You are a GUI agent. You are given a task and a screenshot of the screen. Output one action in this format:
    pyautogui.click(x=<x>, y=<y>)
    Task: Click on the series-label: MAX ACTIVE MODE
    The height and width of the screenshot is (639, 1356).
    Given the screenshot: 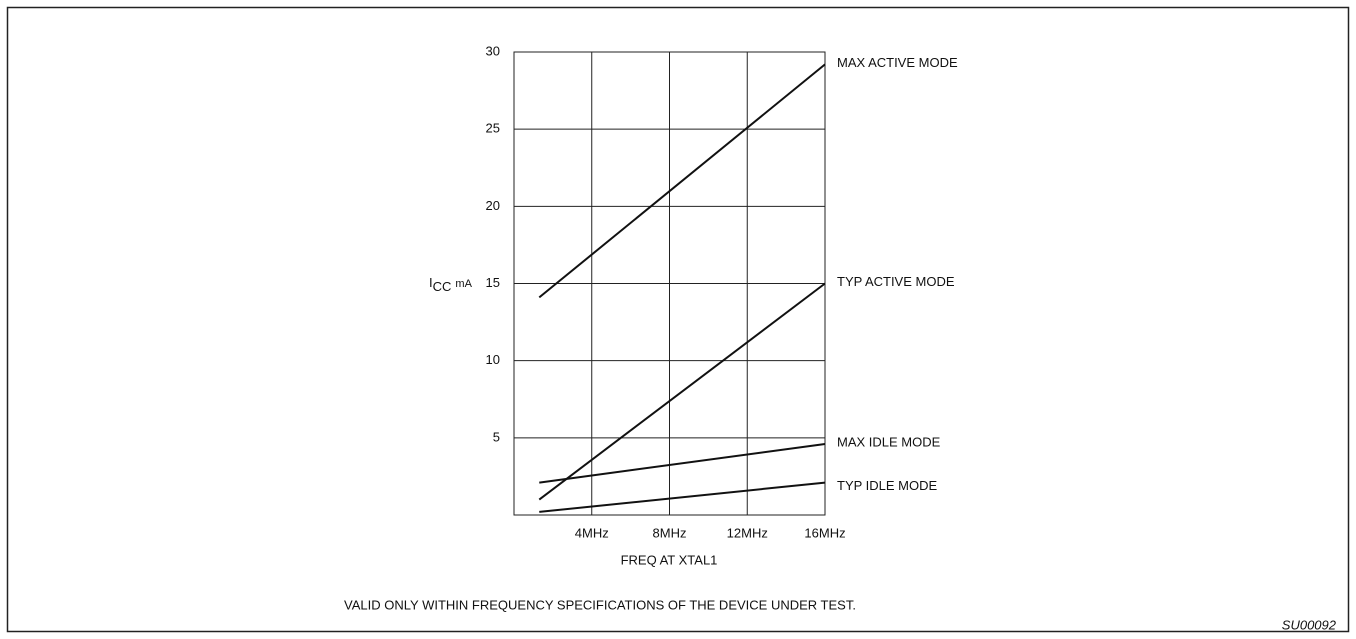 What is the action you would take?
    pyautogui.click(x=897, y=62)
    